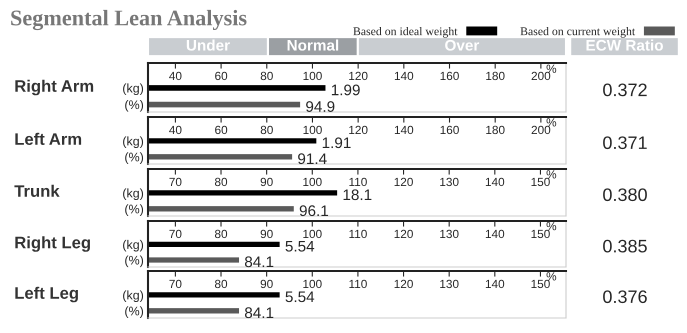 The height and width of the screenshot is (333, 687). What do you see at coordinates (54, 88) in the screenshot?
I see `y-axis-title: Right Arm` at bounding box center [54, 88].